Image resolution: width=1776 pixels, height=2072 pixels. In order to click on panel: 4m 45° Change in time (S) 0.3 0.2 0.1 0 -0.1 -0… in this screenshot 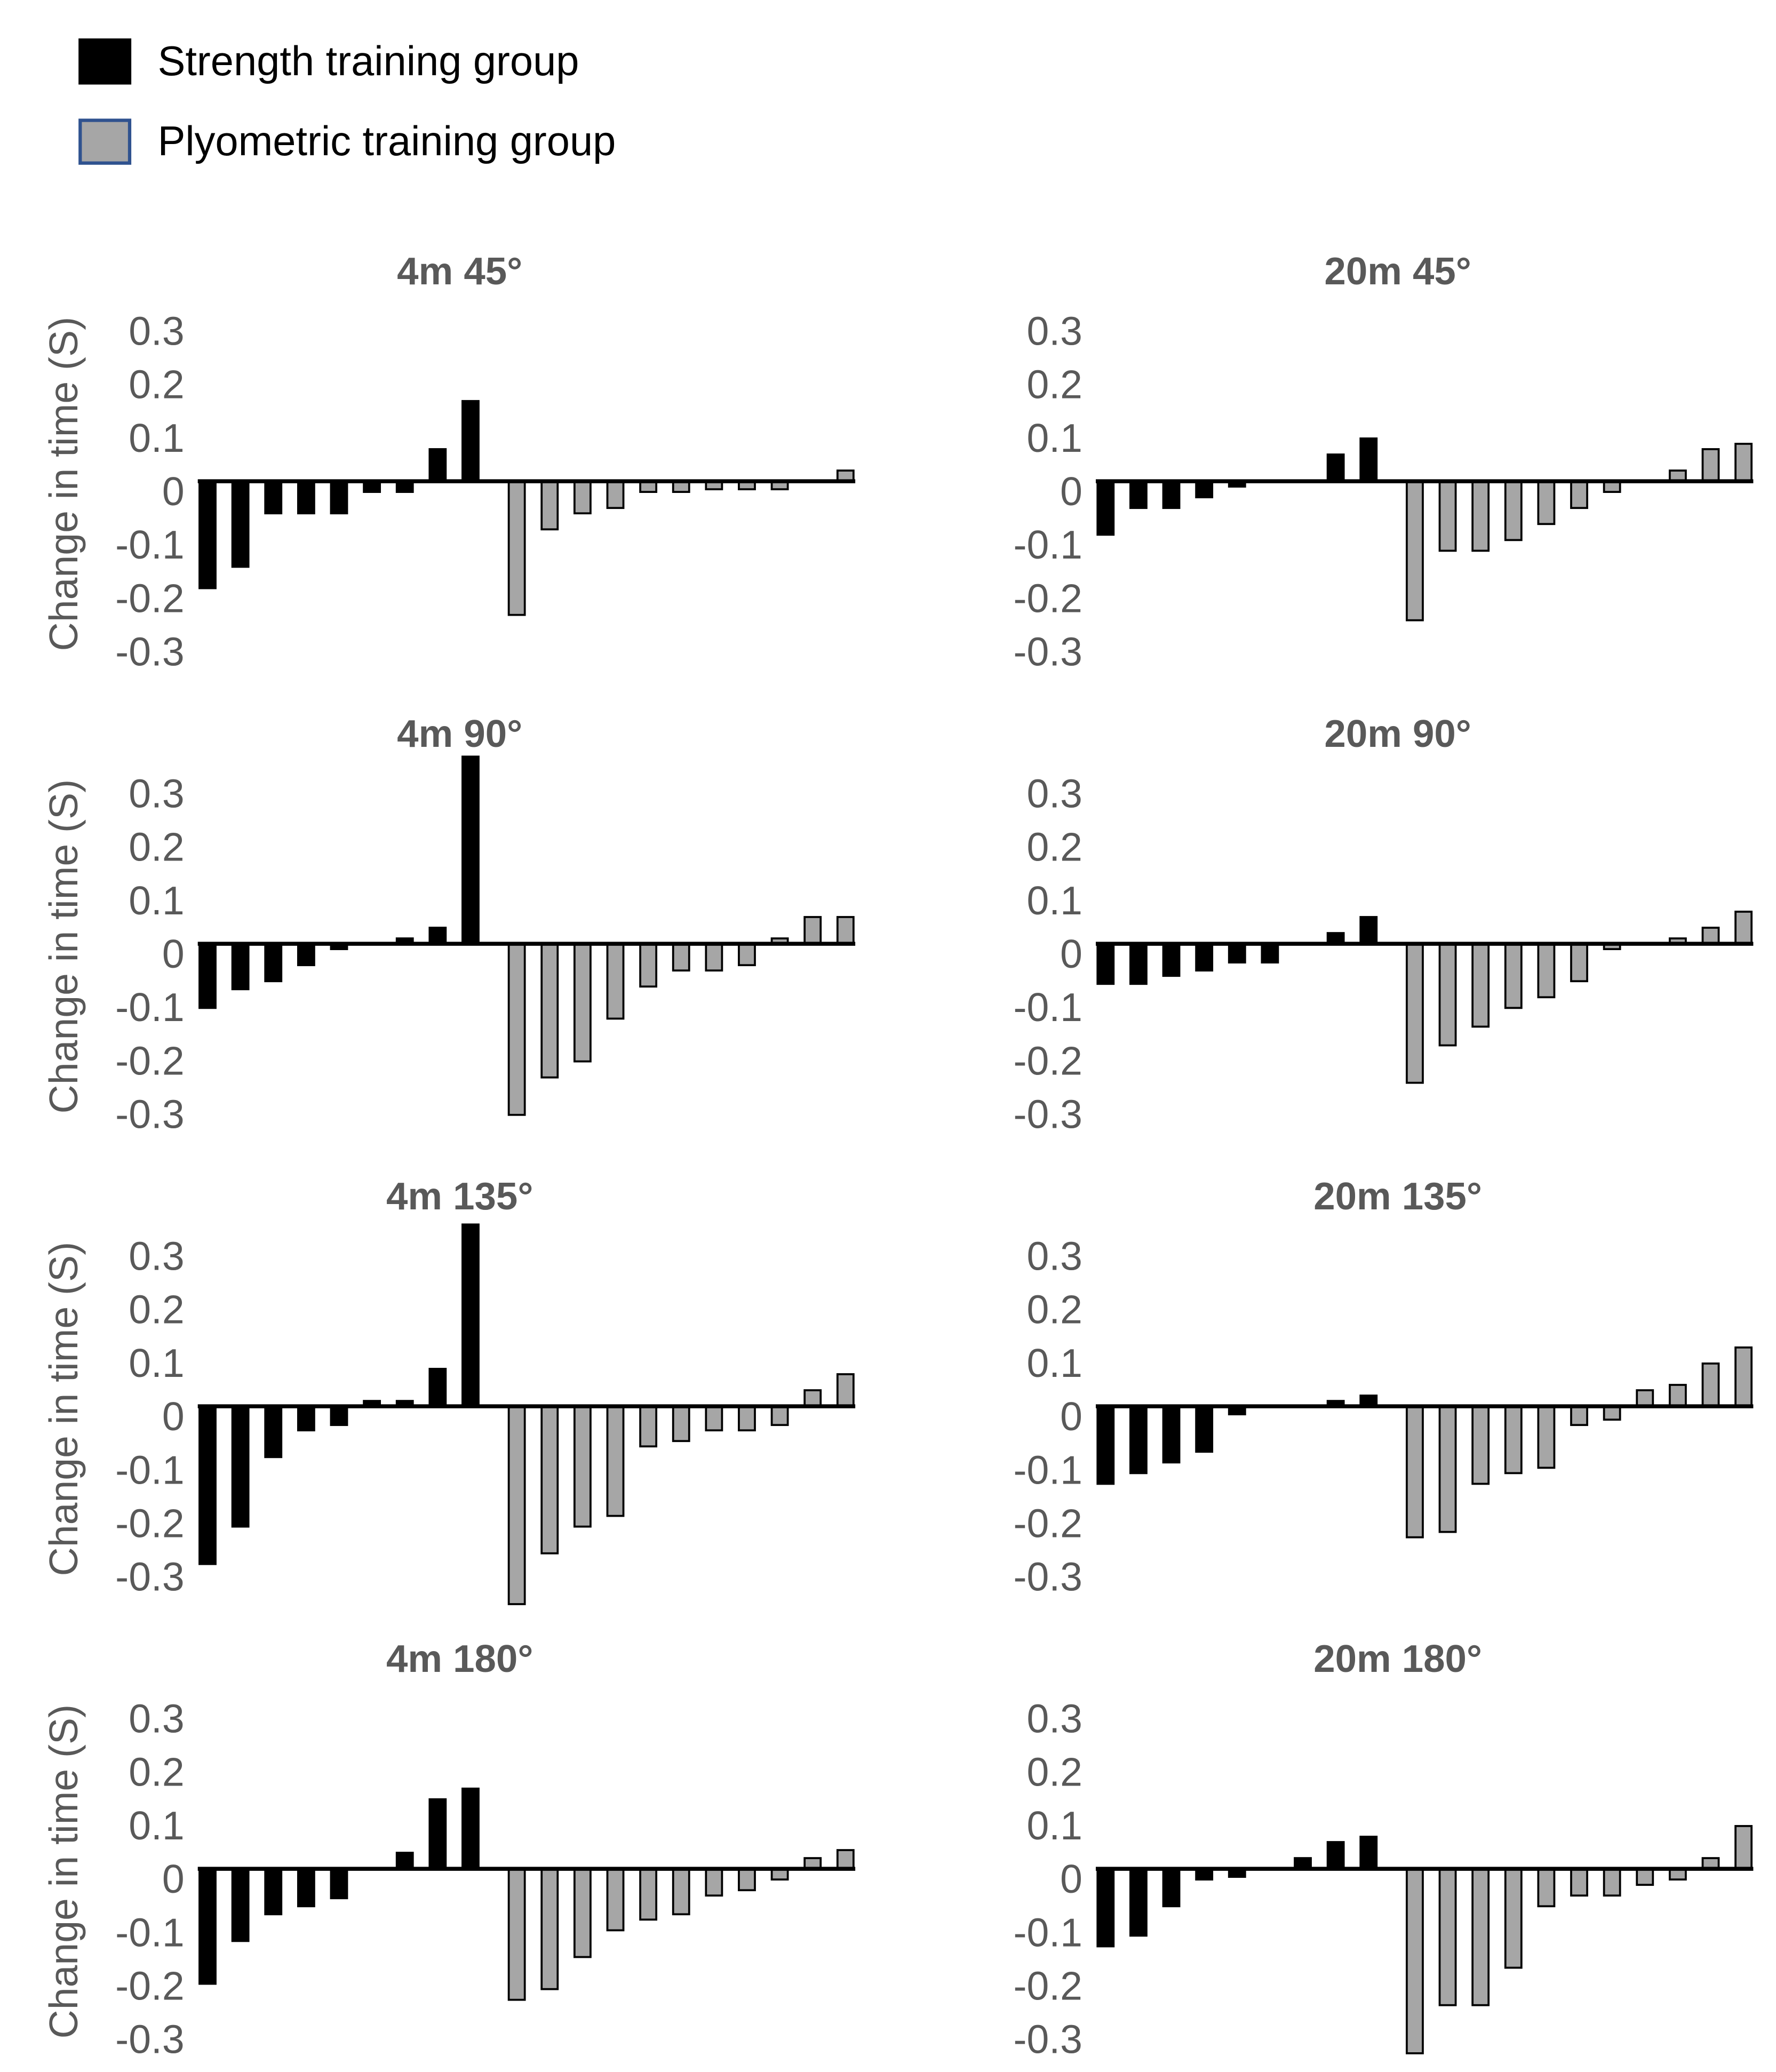, I will do `click(449, 462)`.